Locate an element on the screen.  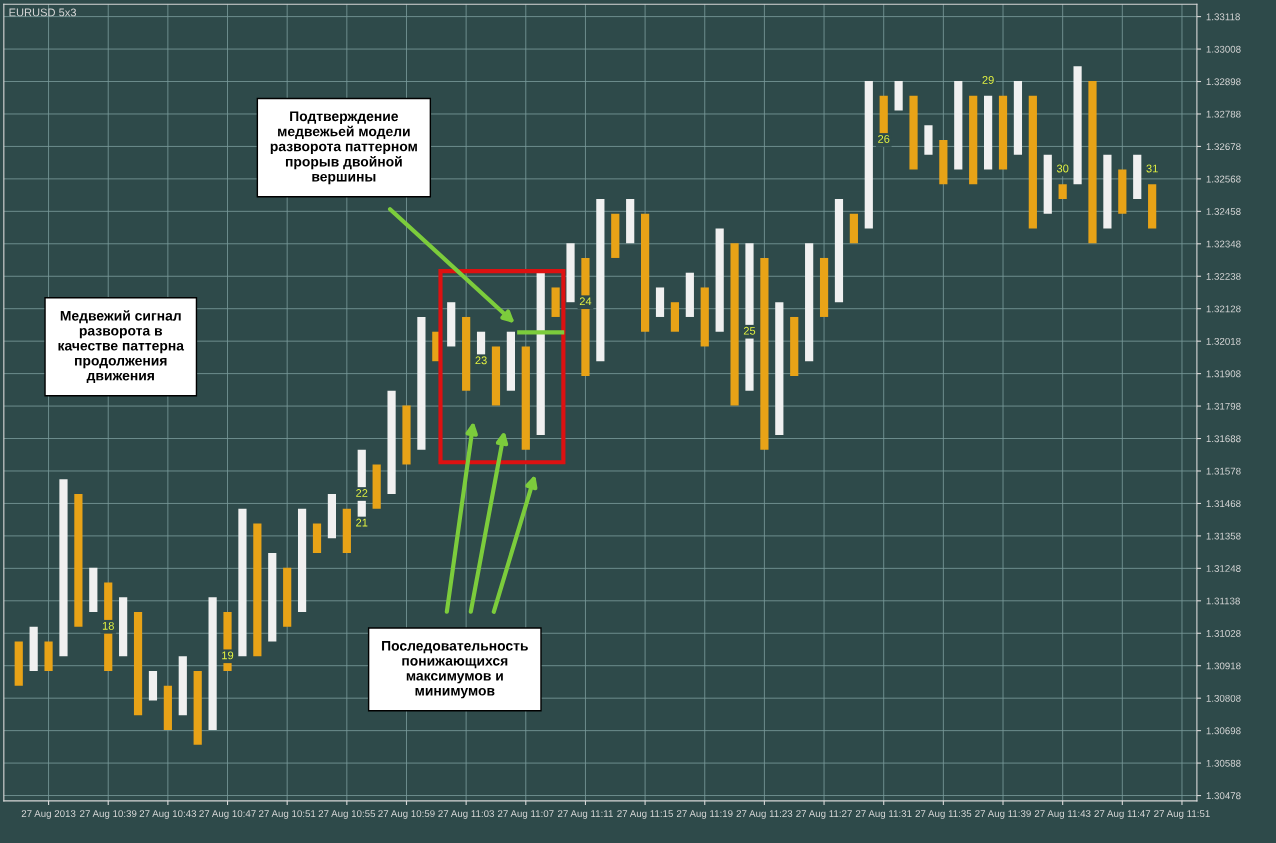
x-tick-label: 27 Aug 11:43 is located at coordinates (1062, 814).